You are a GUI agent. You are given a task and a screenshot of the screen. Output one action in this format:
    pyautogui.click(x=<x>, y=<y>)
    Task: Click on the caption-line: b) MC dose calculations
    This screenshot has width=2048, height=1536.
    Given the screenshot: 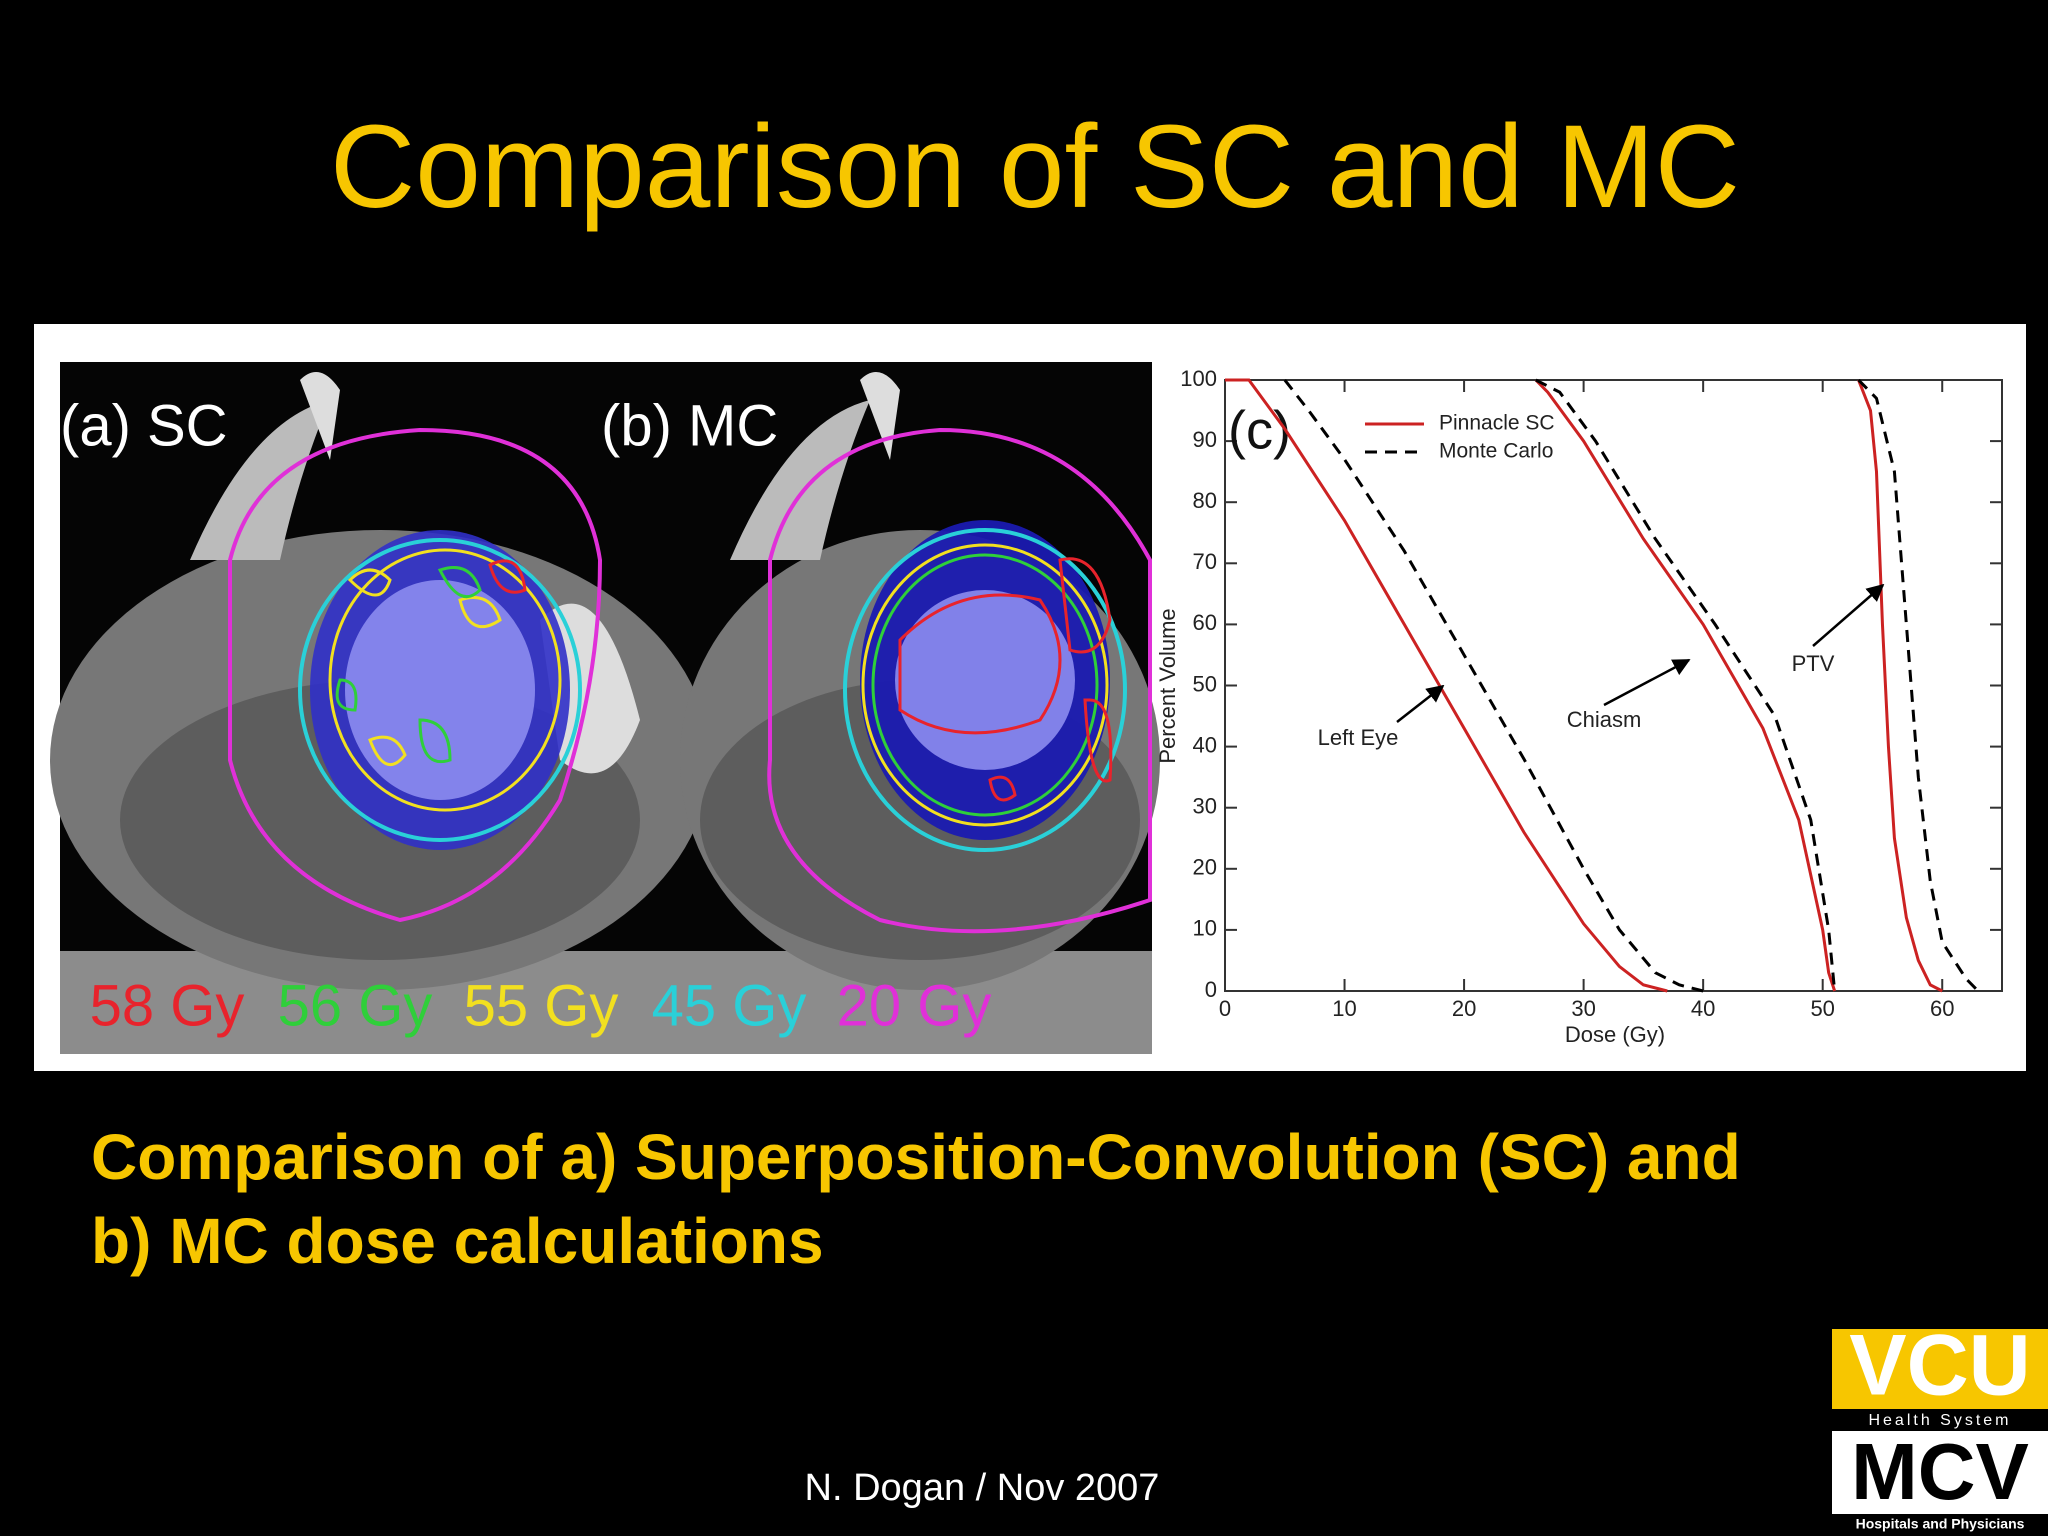 What is the action you would take?
    pyautogui.click(x=457, y=1241)
    